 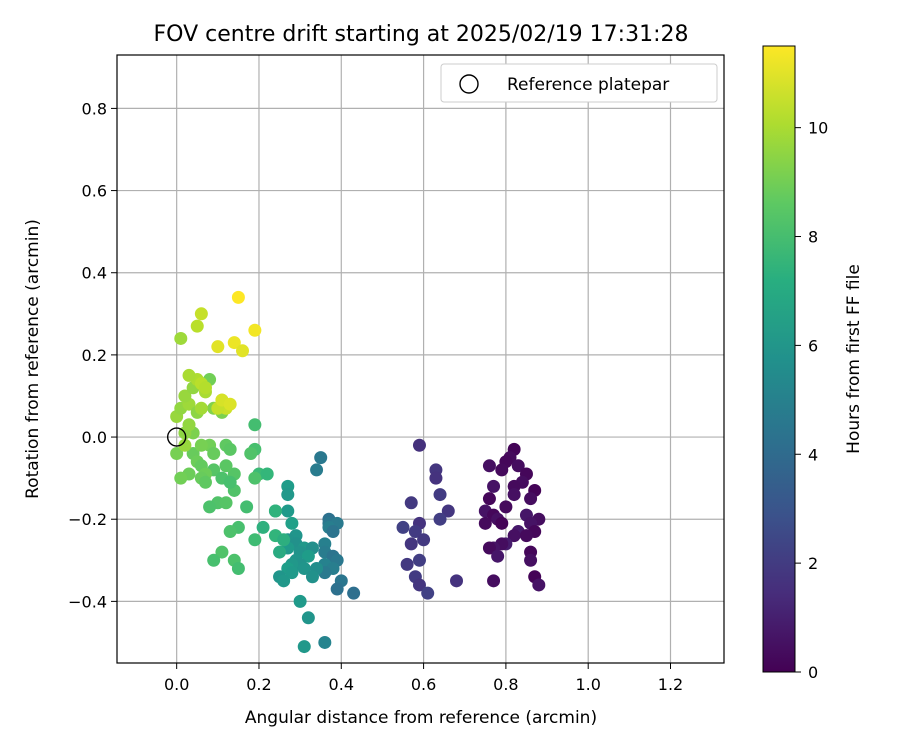 I want to click on x-axis-label: Angular distance from reference (arcmin), so click(x=421, y=718).